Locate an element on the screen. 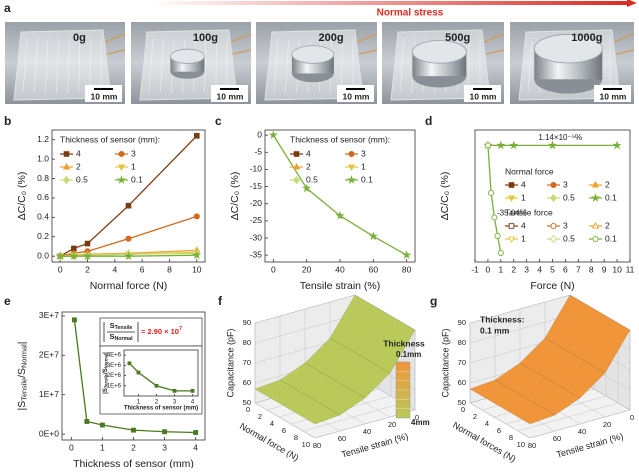 The width and height of the screenshot is (639, 473). x-axis-label: Tensile strain (%) is located at coordinates (340, 286).